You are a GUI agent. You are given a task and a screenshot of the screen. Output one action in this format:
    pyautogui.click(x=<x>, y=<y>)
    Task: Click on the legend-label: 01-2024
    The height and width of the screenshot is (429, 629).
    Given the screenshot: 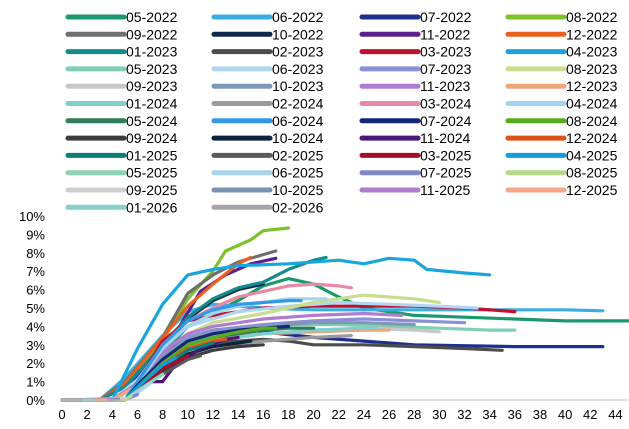 What is the action you would take?
    pyautogui.click(x=152, y=104)
    